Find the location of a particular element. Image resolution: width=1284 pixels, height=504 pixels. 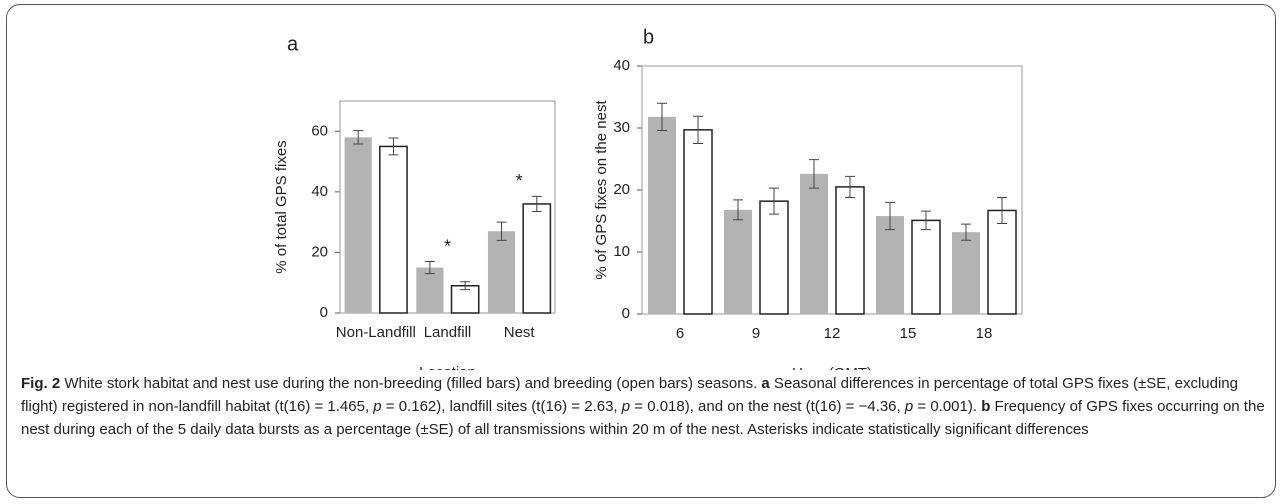

y-axis-label: % of total GPS fixes is located at coordinates (281, 206).